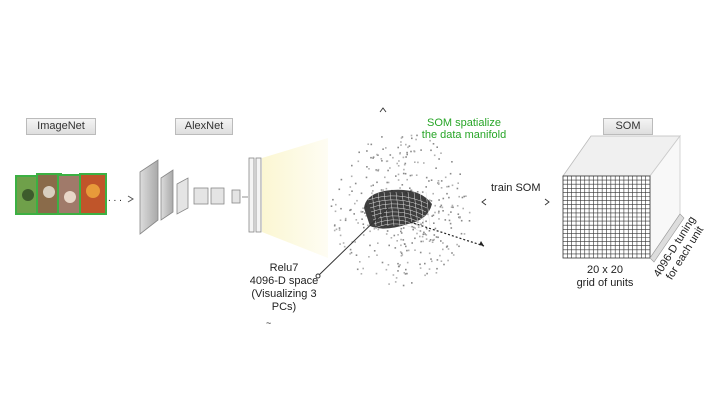 The width and height of the screenshot is (720, 405). I want to click on som-cube, so click(623, 198).